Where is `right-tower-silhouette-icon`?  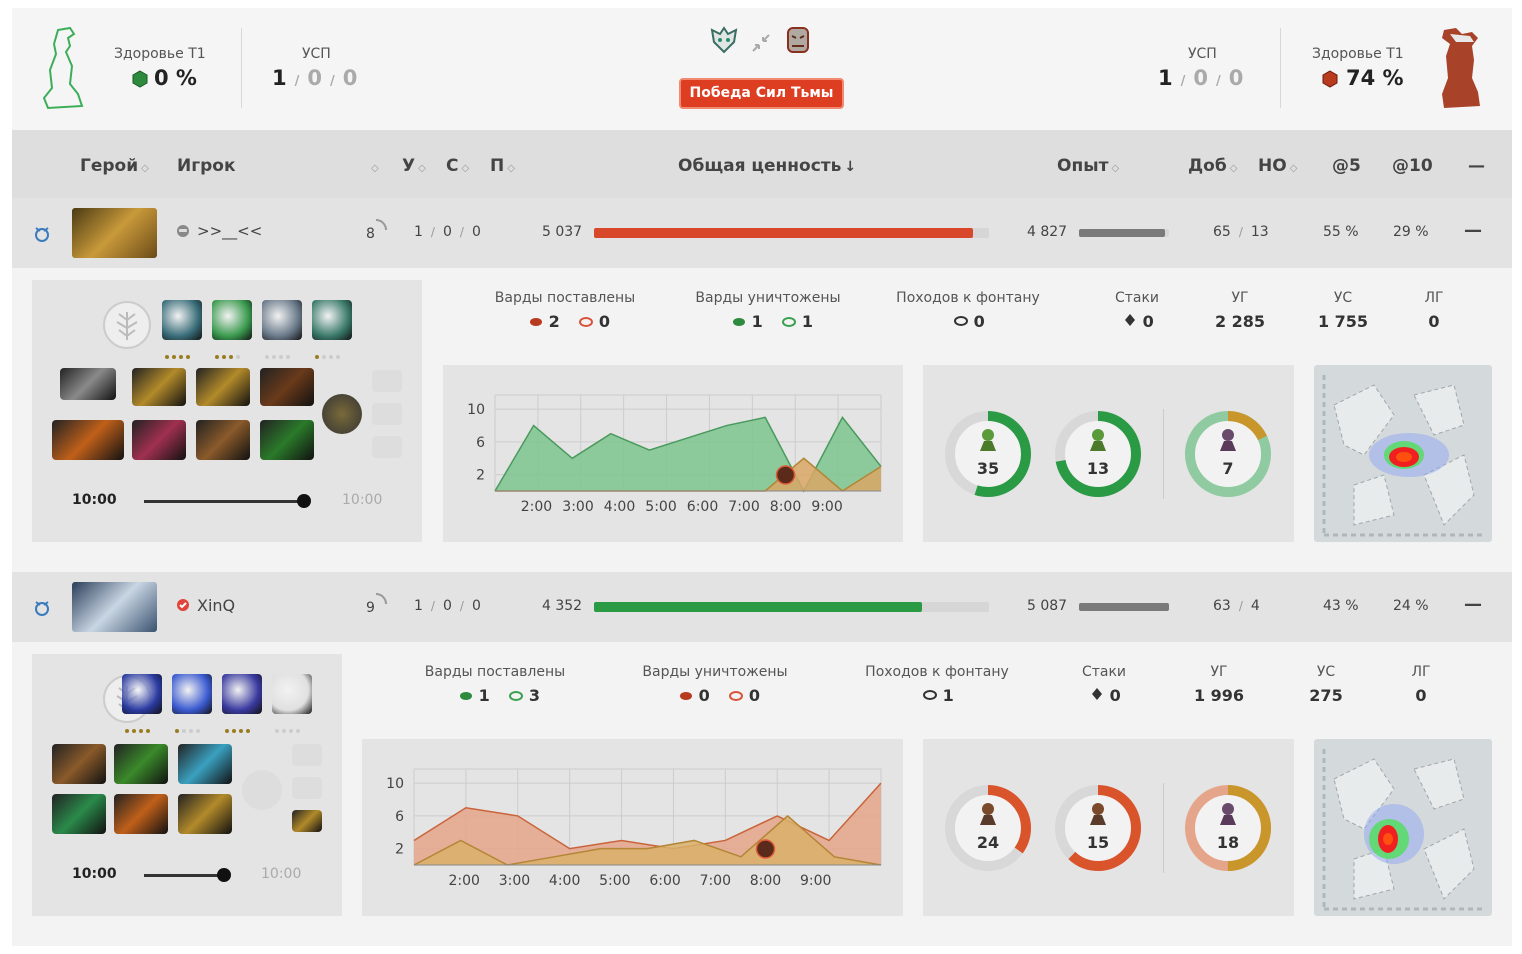
right-tower-silhouette-icon is located at coordinates (1461, 68).